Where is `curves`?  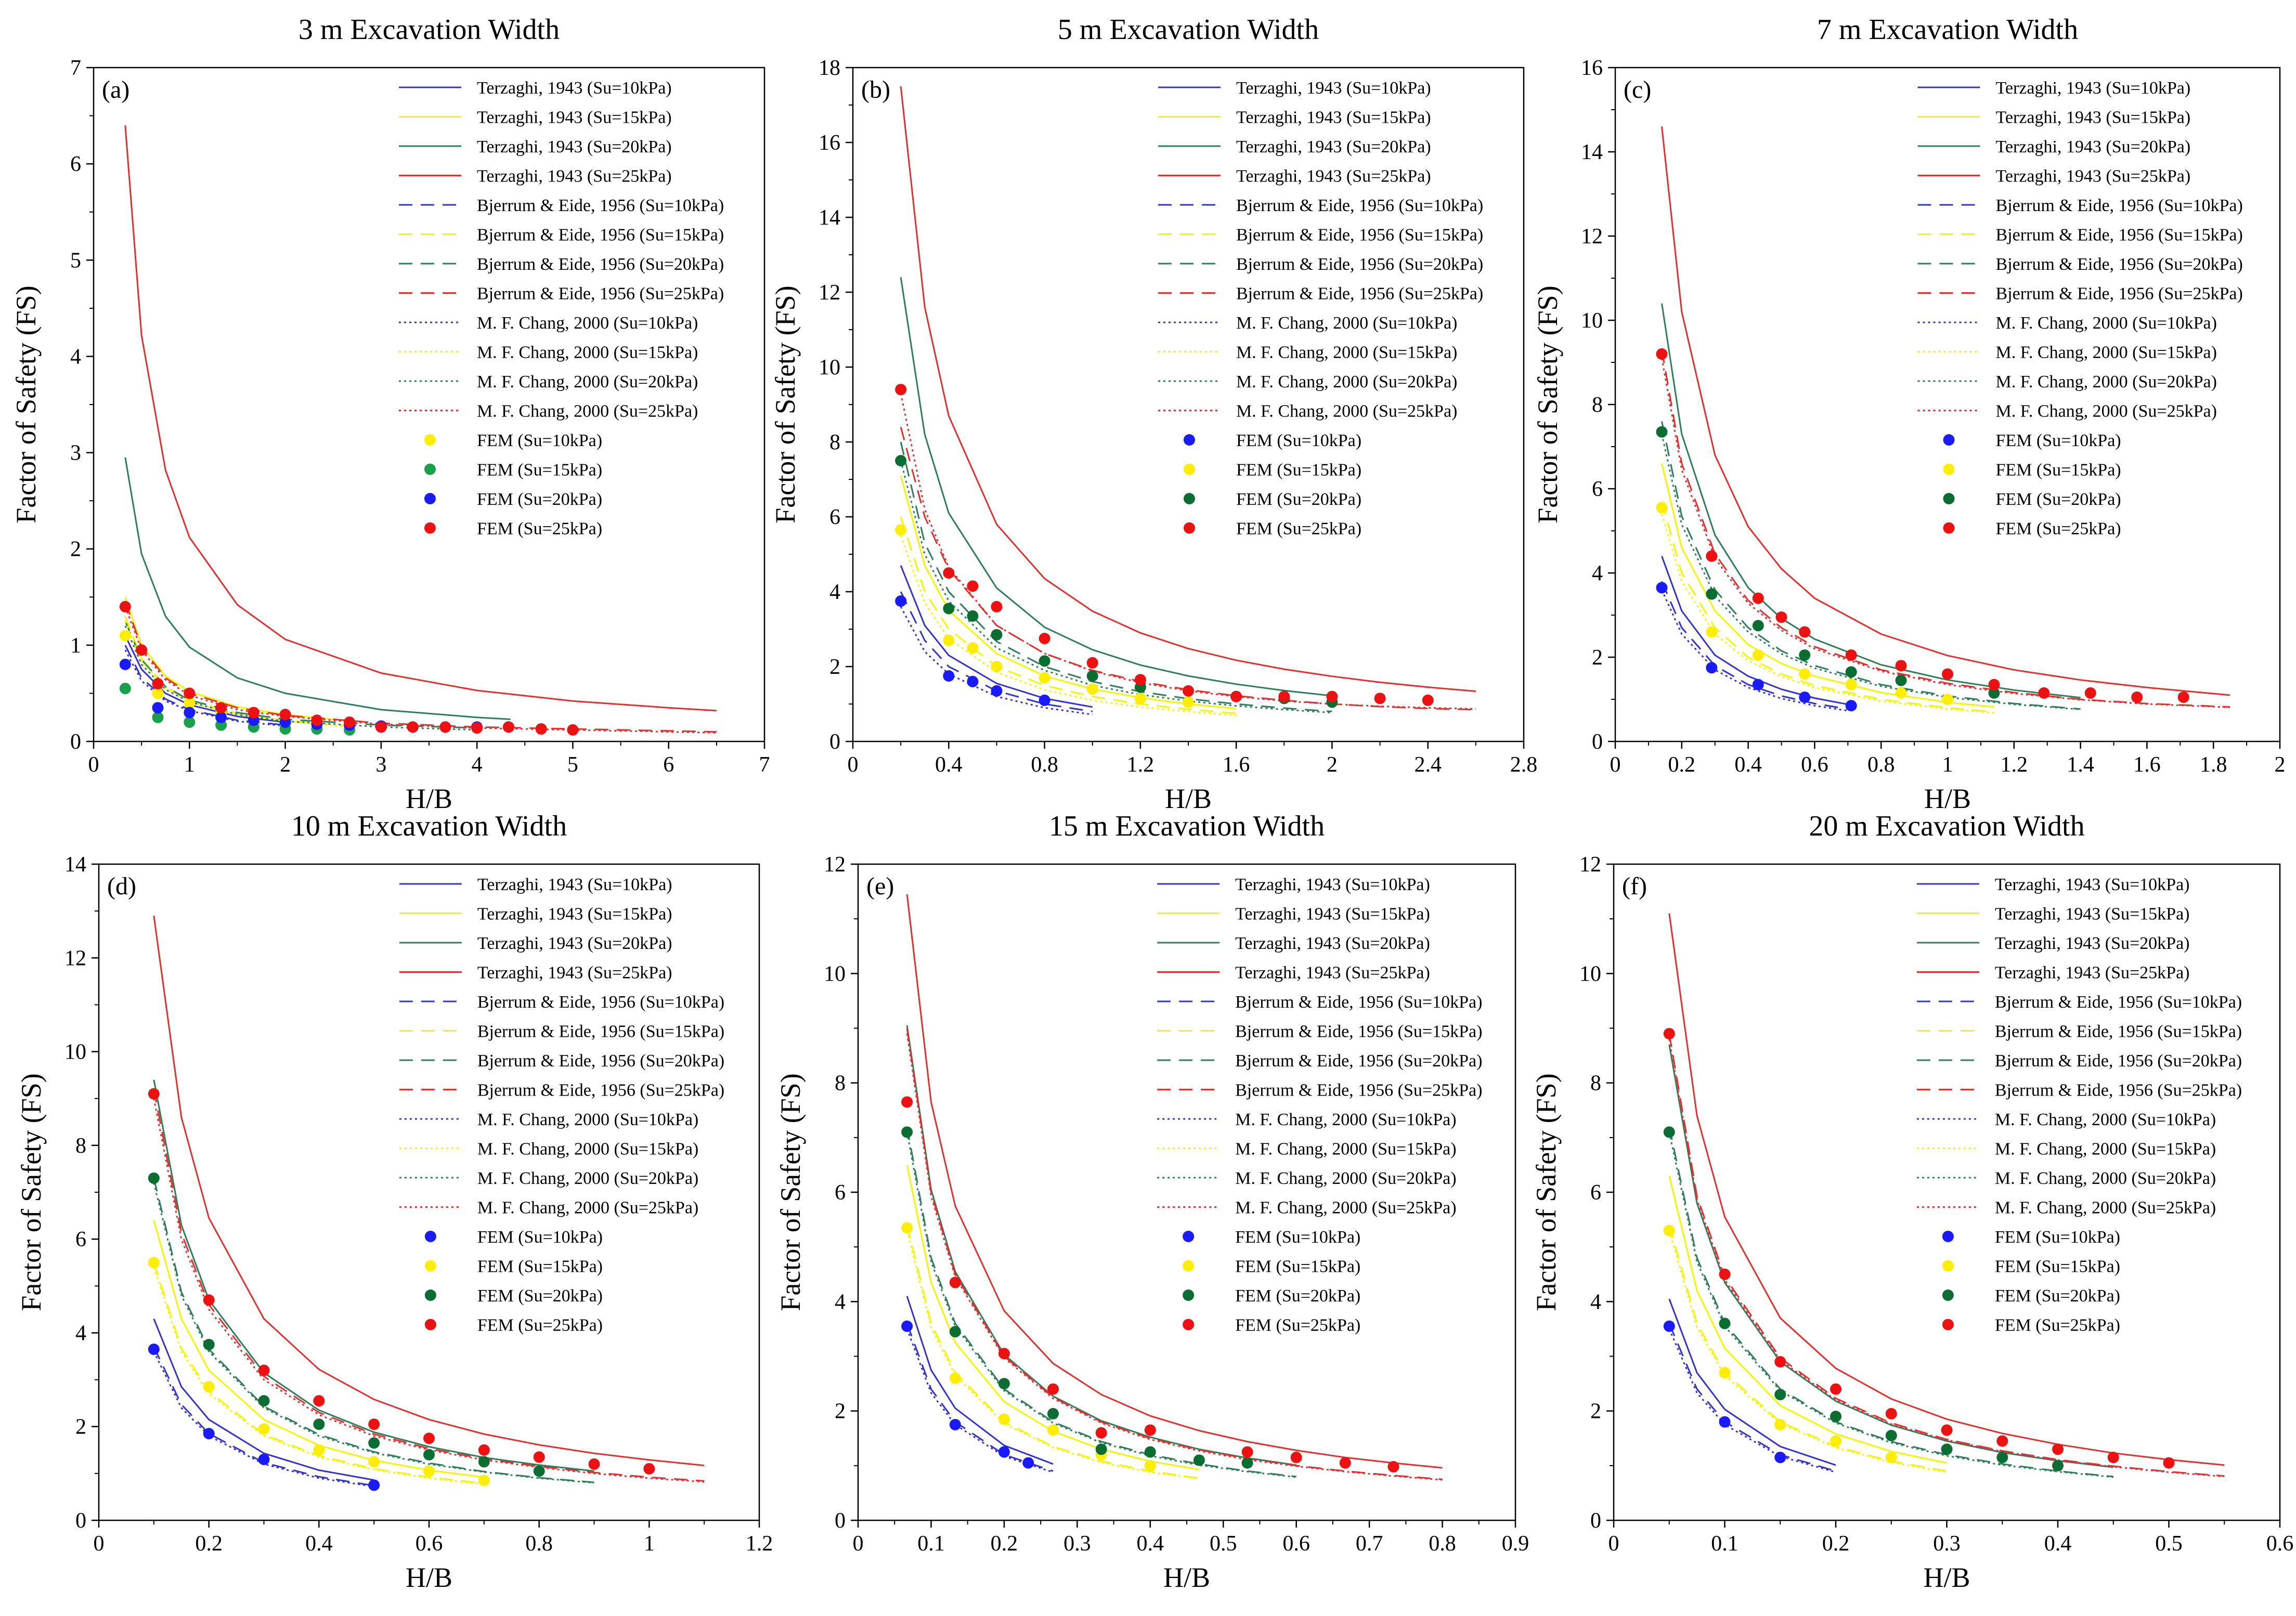 curves is located at coordinates (1185, 401).